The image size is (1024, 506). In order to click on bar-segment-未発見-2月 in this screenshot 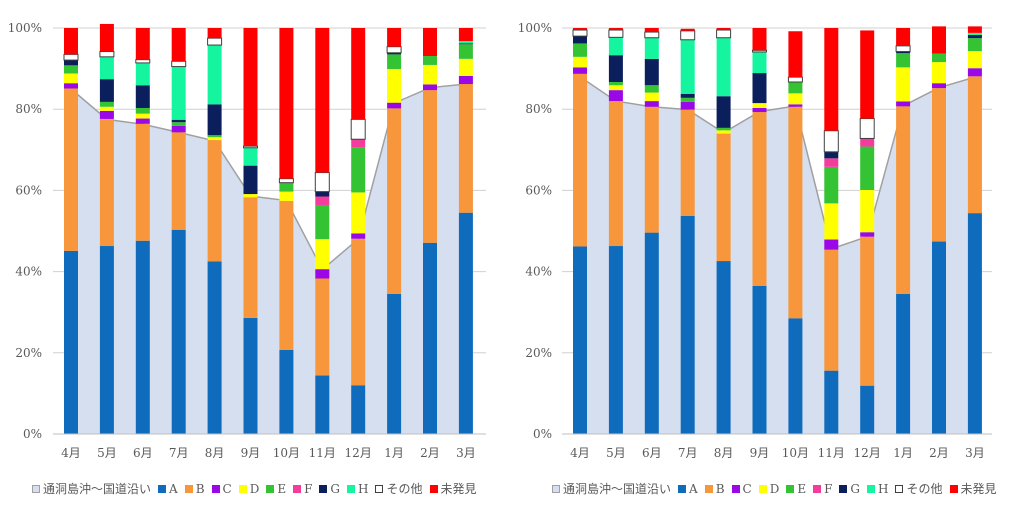, I will do `click(939, 40)`.